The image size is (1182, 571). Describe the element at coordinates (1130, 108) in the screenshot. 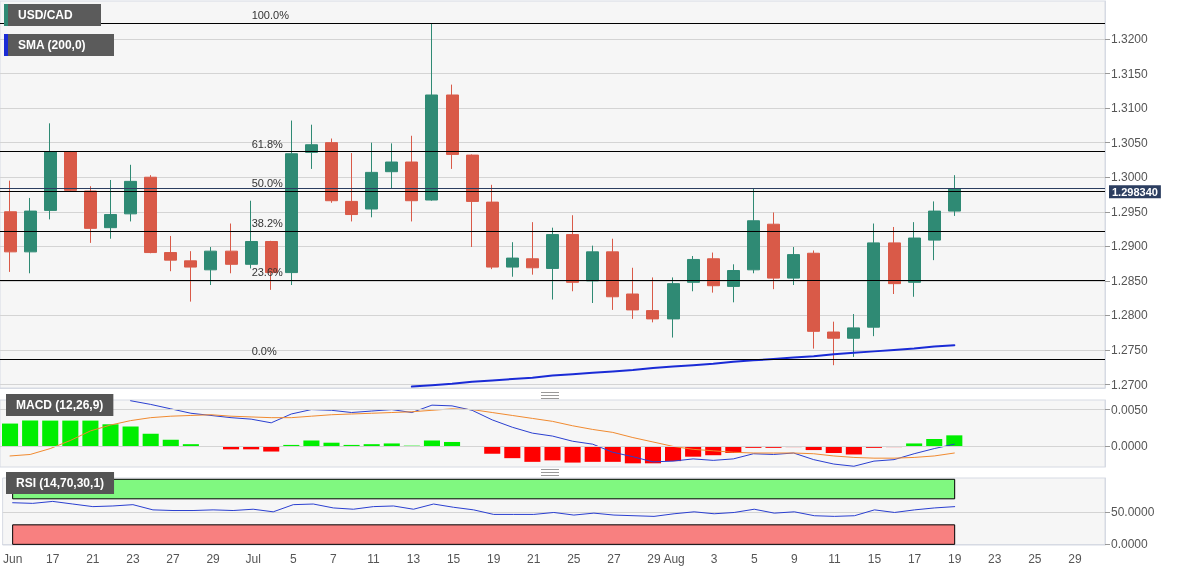

I see `y-tick-label: 1.3100` at that location.